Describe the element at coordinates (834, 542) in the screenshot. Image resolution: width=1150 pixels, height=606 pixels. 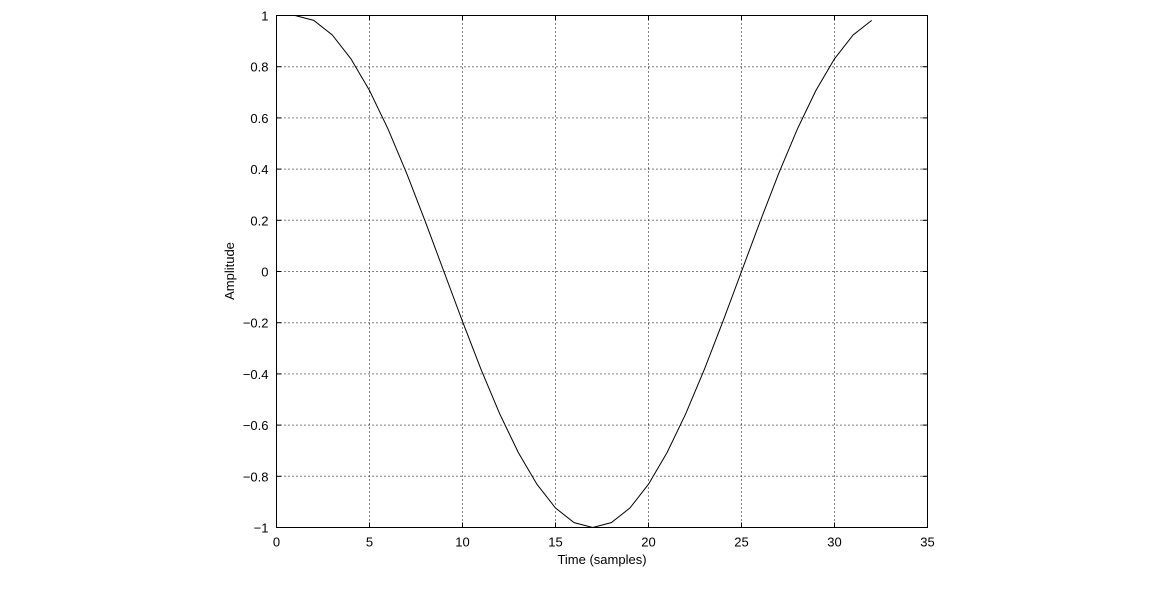
I see `x-tick-label: 30` at that location.